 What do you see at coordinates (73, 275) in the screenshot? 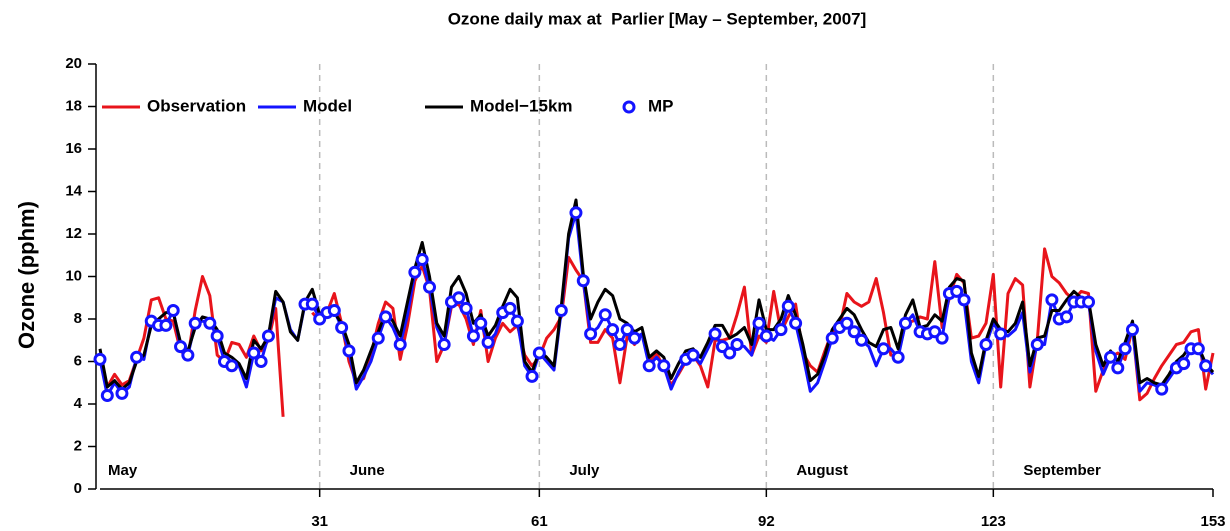
I see `y-tick-label: 10` at bounding box center [73, 275].